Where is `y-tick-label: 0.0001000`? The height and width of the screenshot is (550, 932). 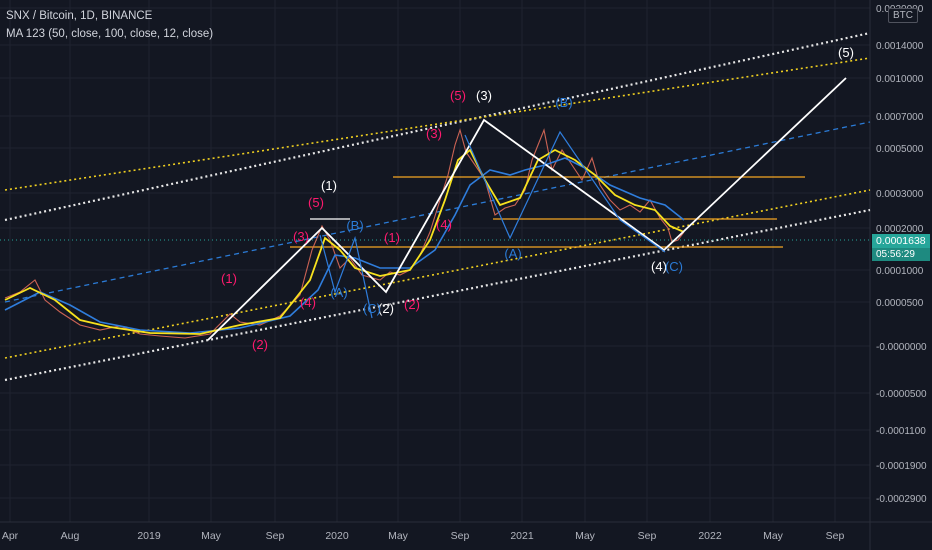 y-tick-label: 0.0001000 is located at coordinates (900, 271).